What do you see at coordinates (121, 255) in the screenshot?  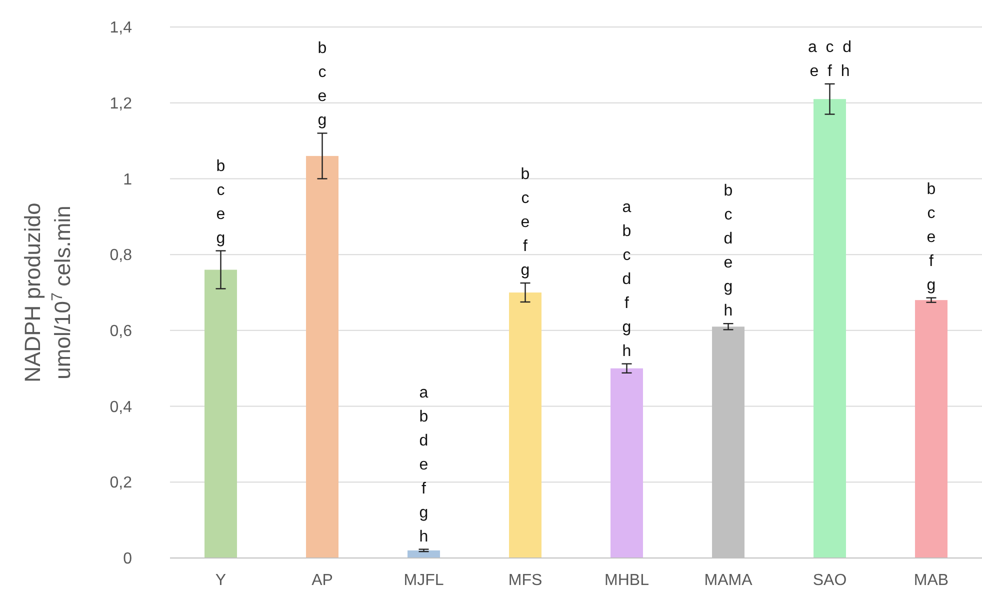 I see `y-tick-label: 0,8` at bounding box center [121, 255].